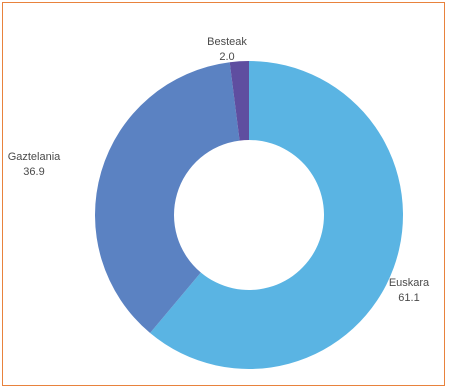 The height and width of the screenshot is (390, 449). I want to click on slice-name-besteak: Besteak, so click(227, 42).